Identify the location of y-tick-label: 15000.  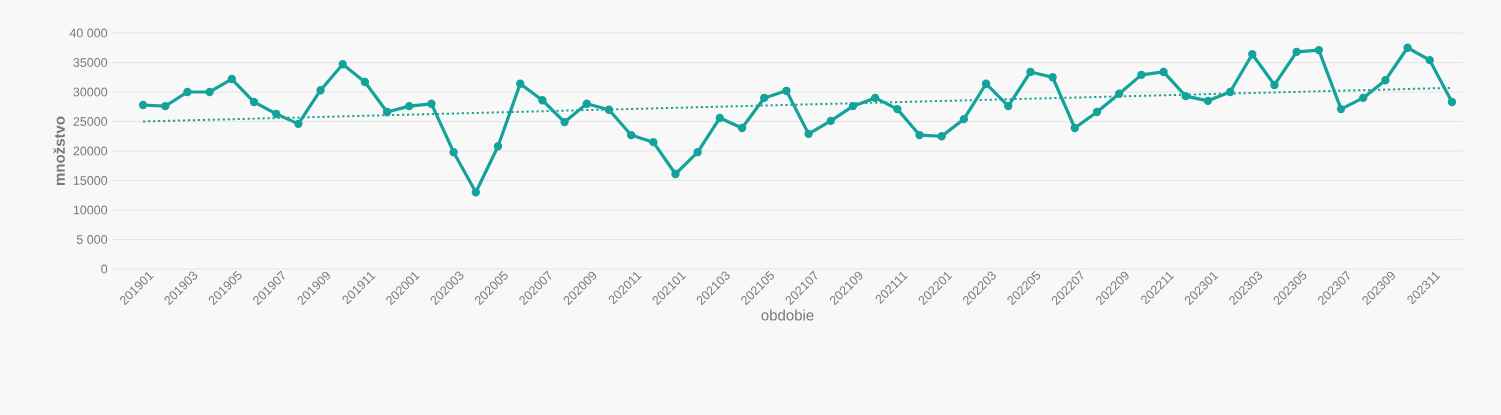
(90, 180).